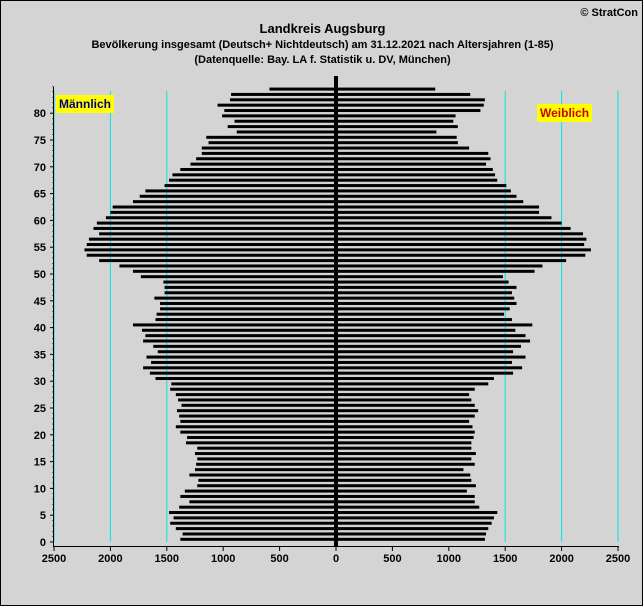 This screenshot has height=606, width=643. Describe the element at coordinates (43, 543) in the screenshot. I see `y-tick-label: 0` at that location.